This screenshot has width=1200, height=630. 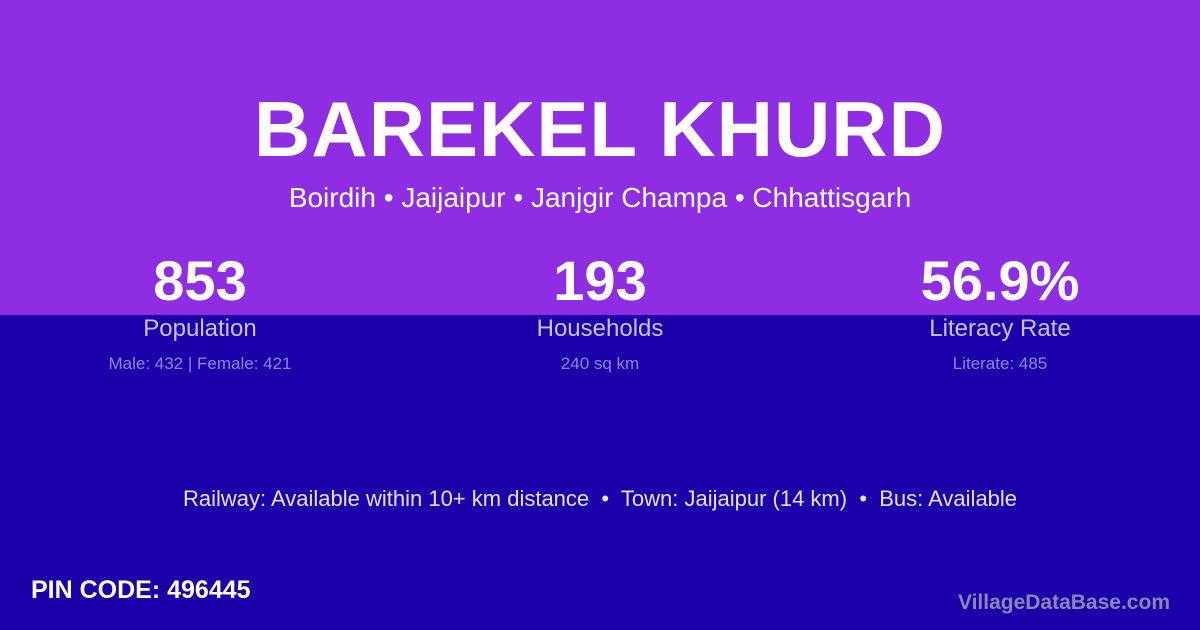 What do you see at coordinates (1000, 280) in the screenshot?
I see `stat-value: 56.9%` at bounding box center [1000, 280].